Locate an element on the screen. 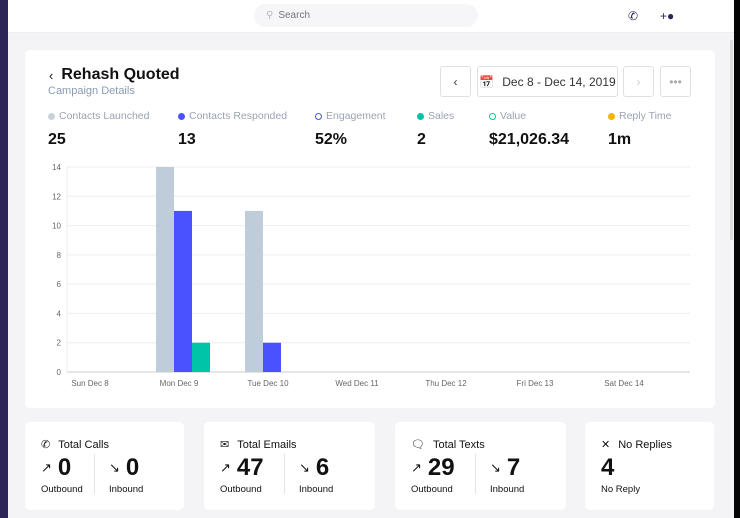 This screenshot has width=740, height=518. date-range-label: Dec 8 - Dec 14, 2019 is located at coordinates (559, 81).